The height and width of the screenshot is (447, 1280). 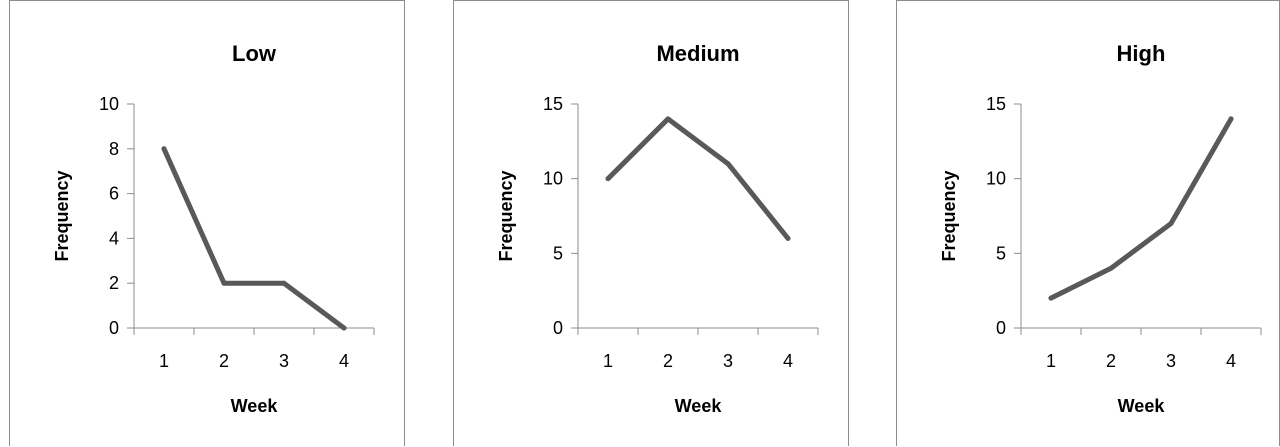 I want to click on y-tick-label: 4, so click(x=114, y=238).